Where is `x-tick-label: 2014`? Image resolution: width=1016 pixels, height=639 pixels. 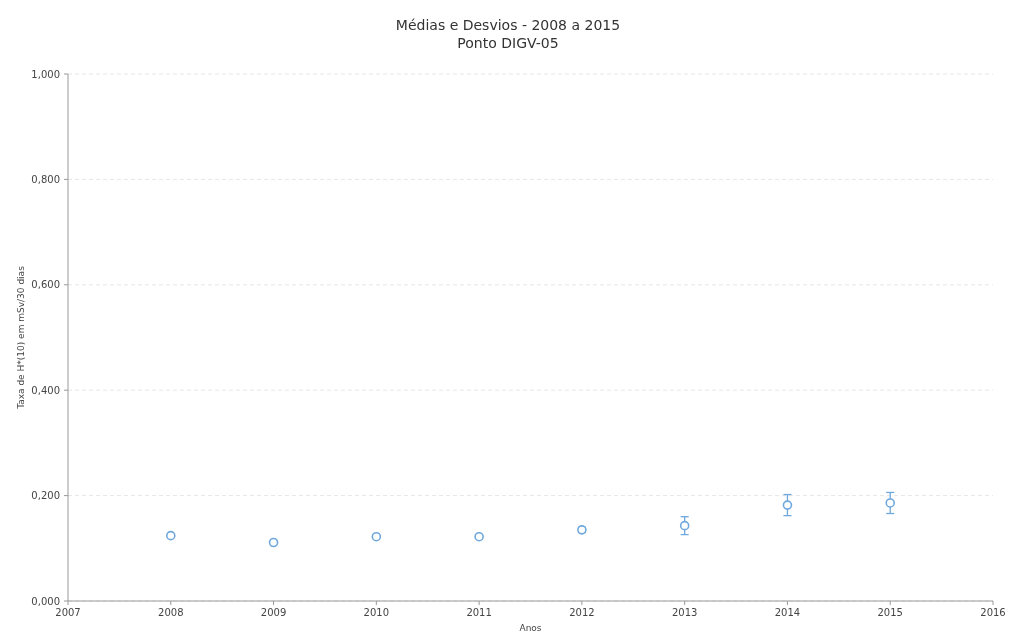 x-tick-label: 2014 is located at coordinates (787, 612).